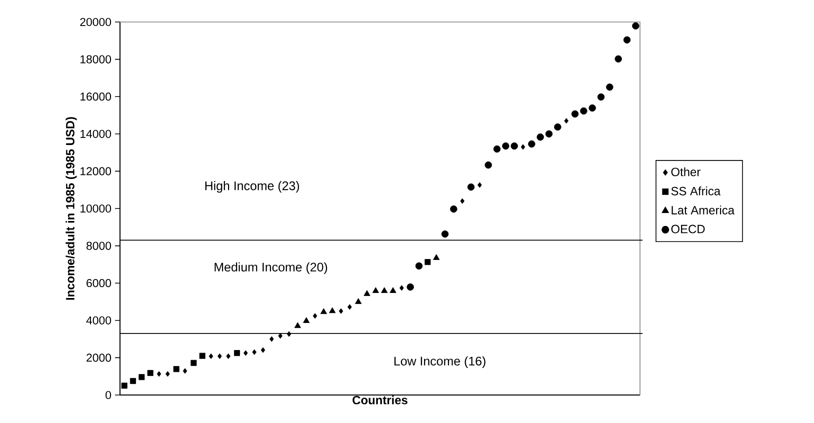  Describe the element at coordinates (96, 134) in the screenshot. I see `y-tick-label: 14000` at that location.